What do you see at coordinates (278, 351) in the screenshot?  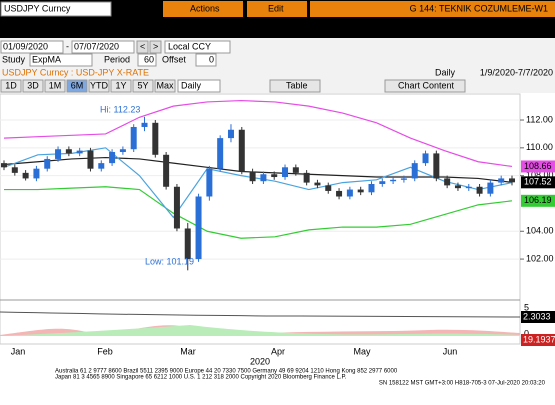 I see `x-tick-label: Apr` at bounding box center [278, 351].